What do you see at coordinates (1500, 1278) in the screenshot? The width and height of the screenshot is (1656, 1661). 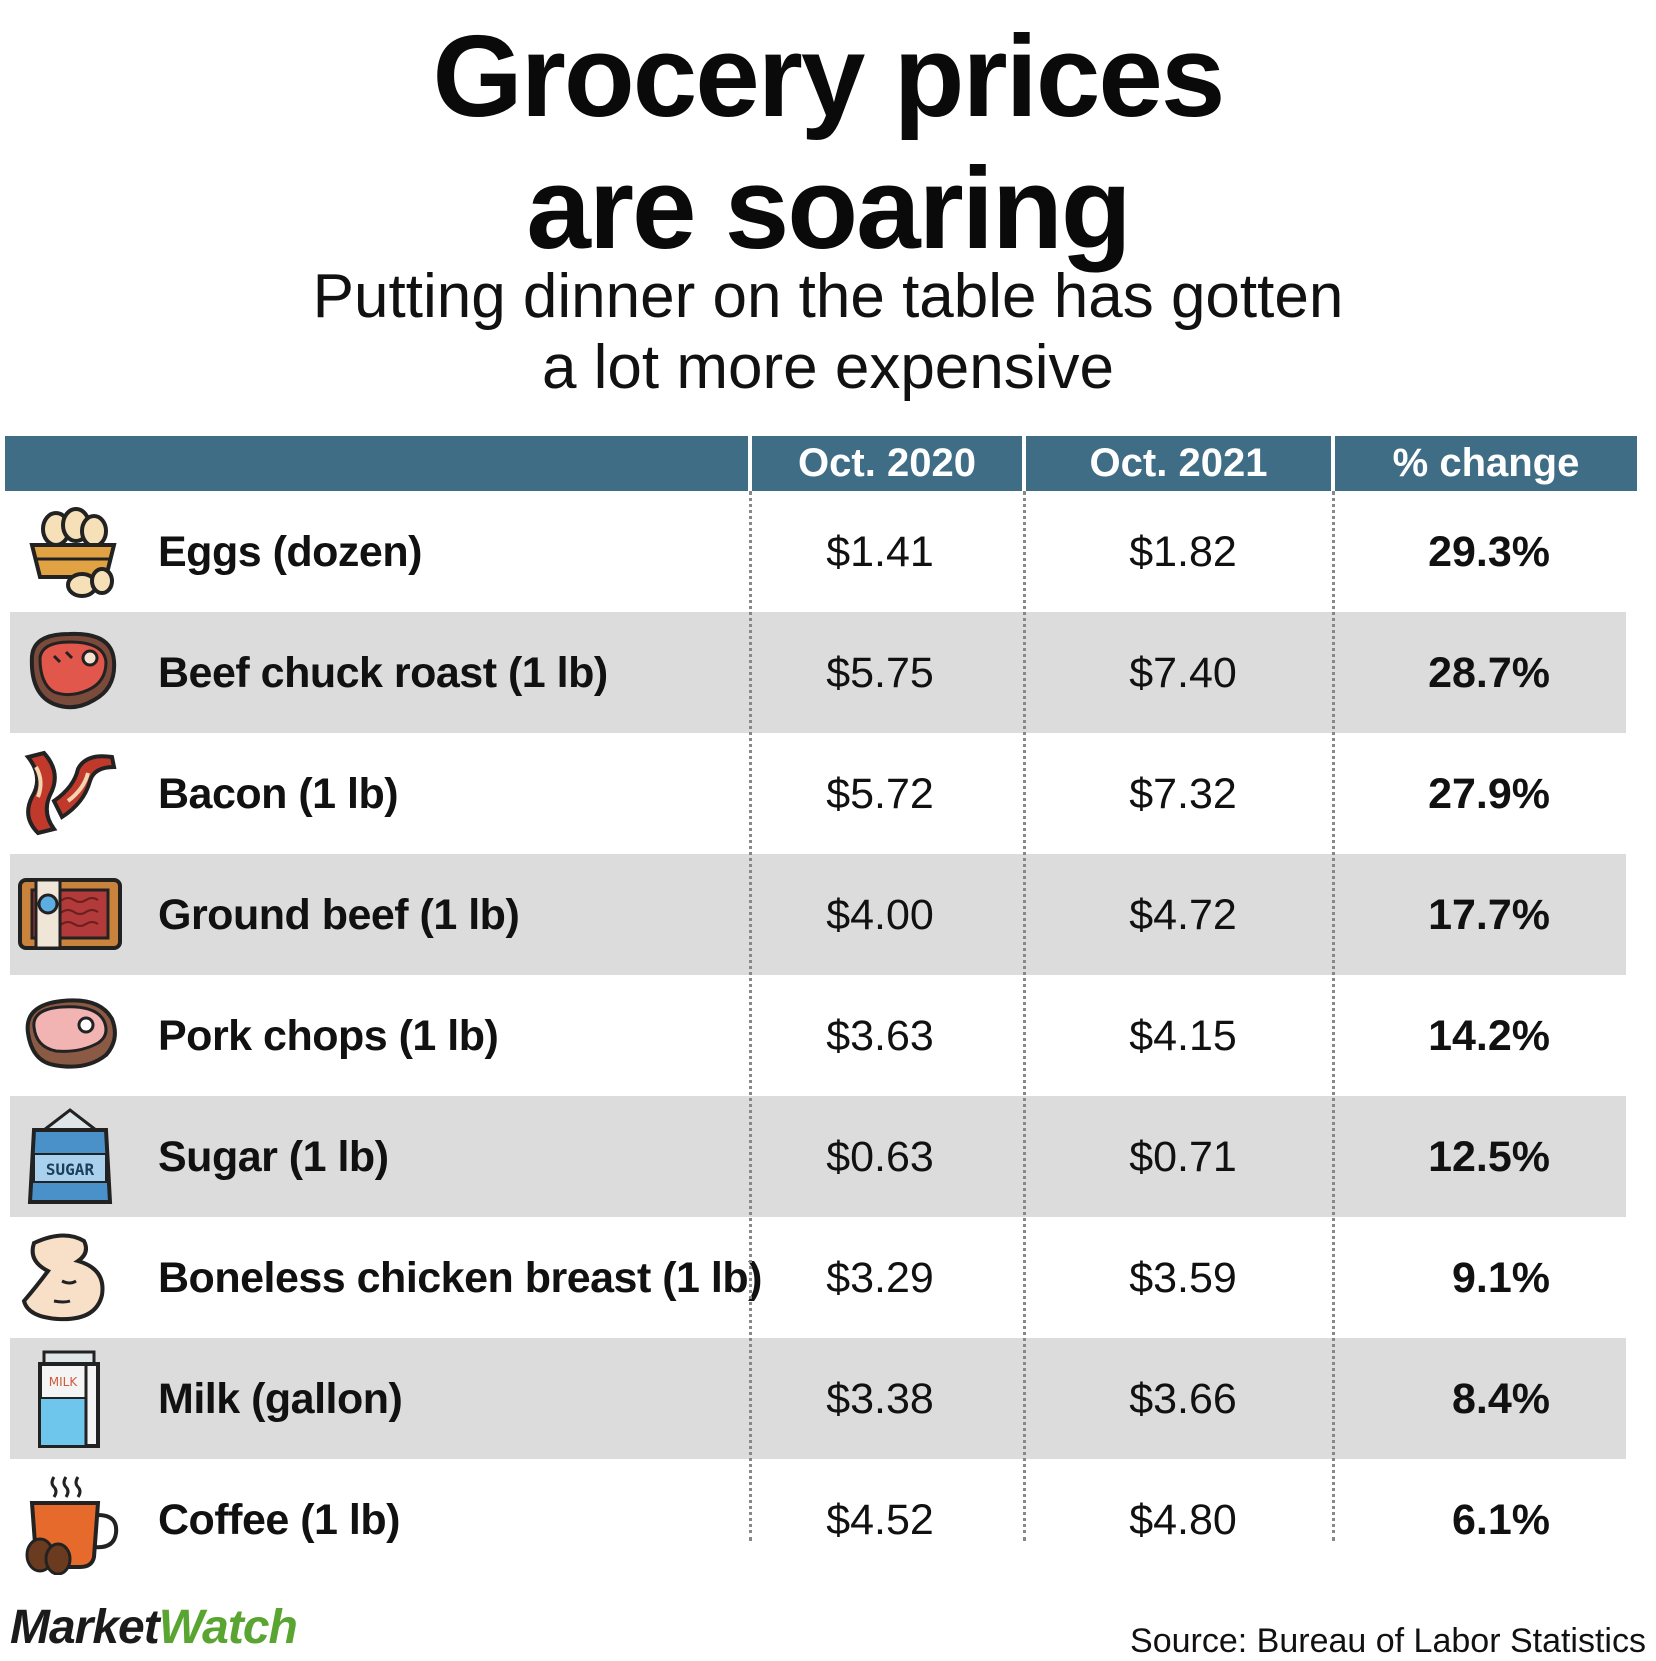 I see `value-pct-change: 9.1%` at bounding box center [1500, 1278].